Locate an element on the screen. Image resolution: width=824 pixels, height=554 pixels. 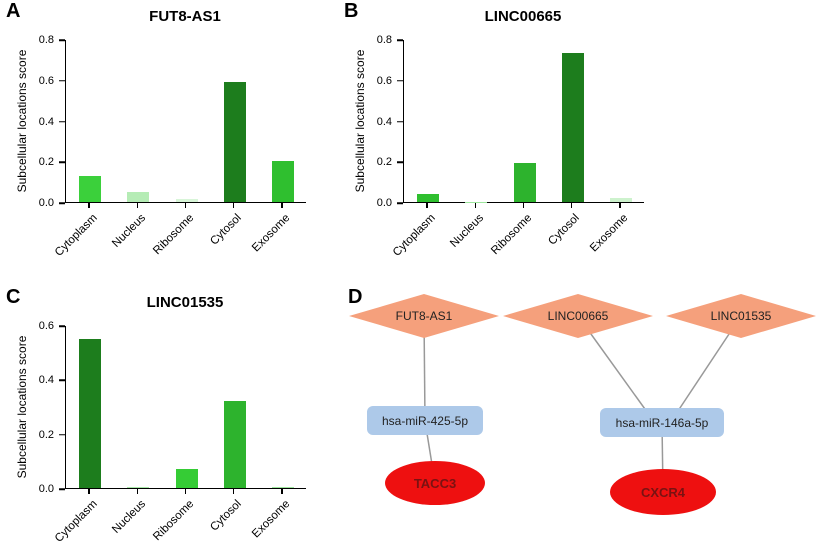
node-hsa-mir-425-5p: hsa-miR-425-5p is located at coordinates (425, 420).